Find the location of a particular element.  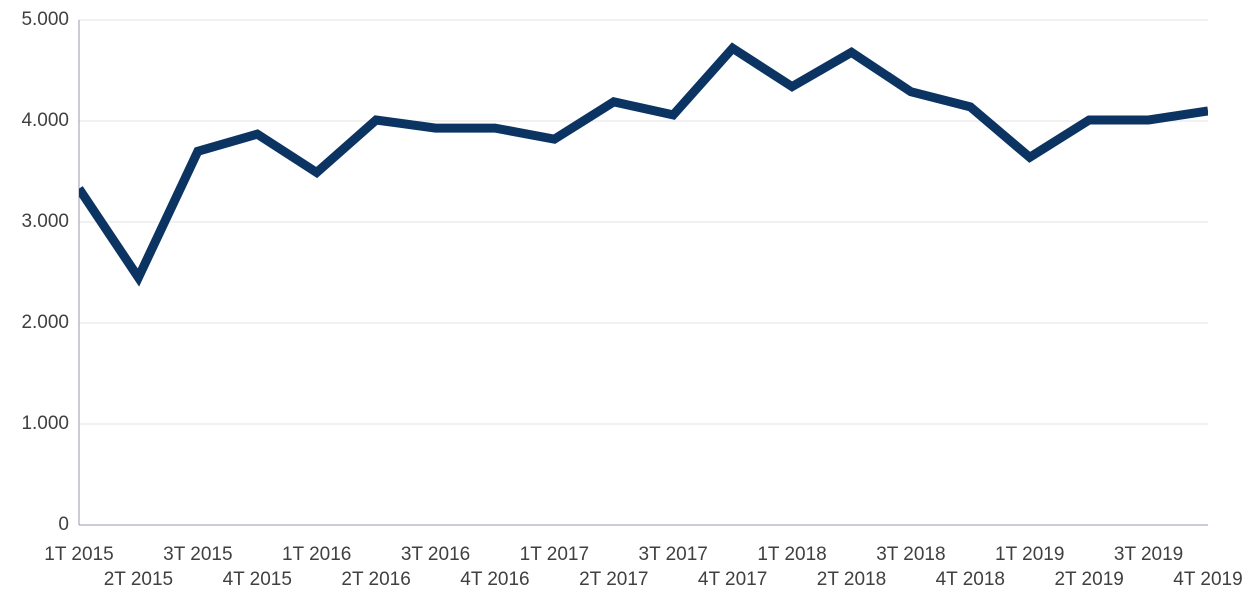

x-tick-label: 2T 2018 is located at coordinates (851, 579).